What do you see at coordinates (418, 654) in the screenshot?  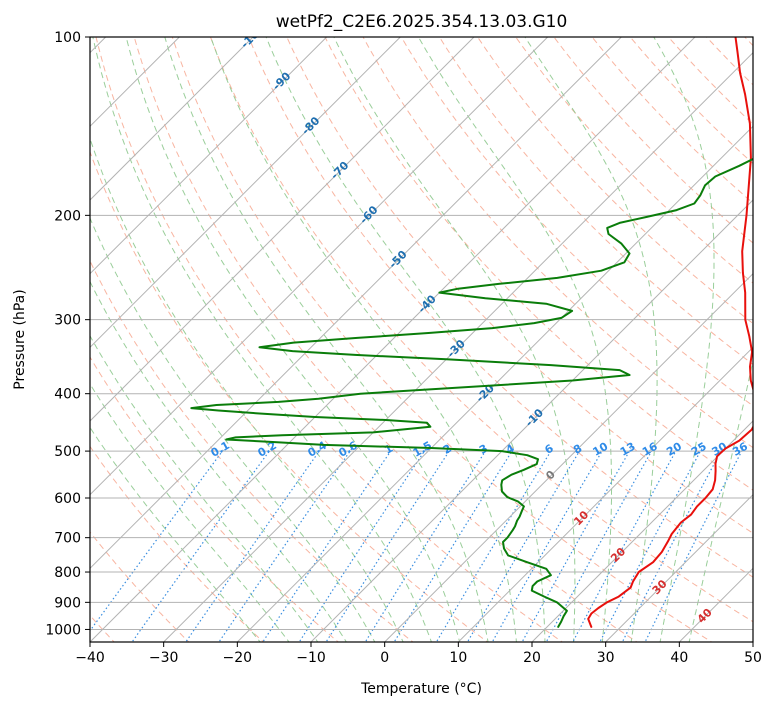 I see `x-axis-ticks: −40 −30 −20 −10 0 10 20 30 40 50` at bounding box center [418, 654].